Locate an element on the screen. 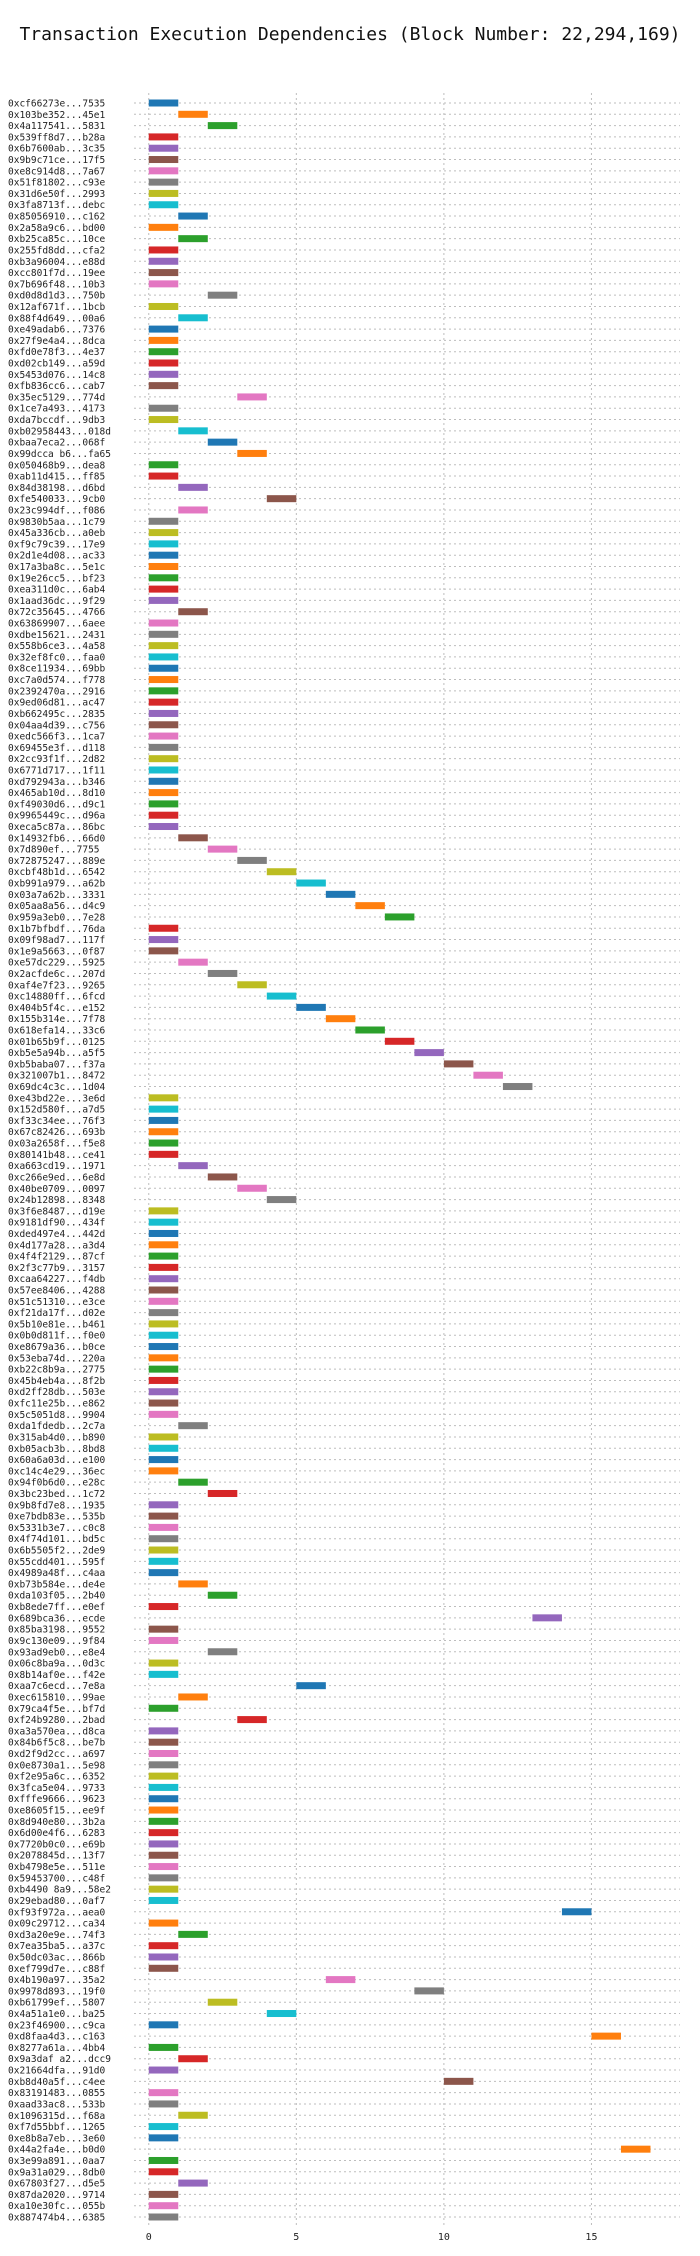  y-tick-label: 0x1aad36dc...9f29 is located at coordinates (57, 601).